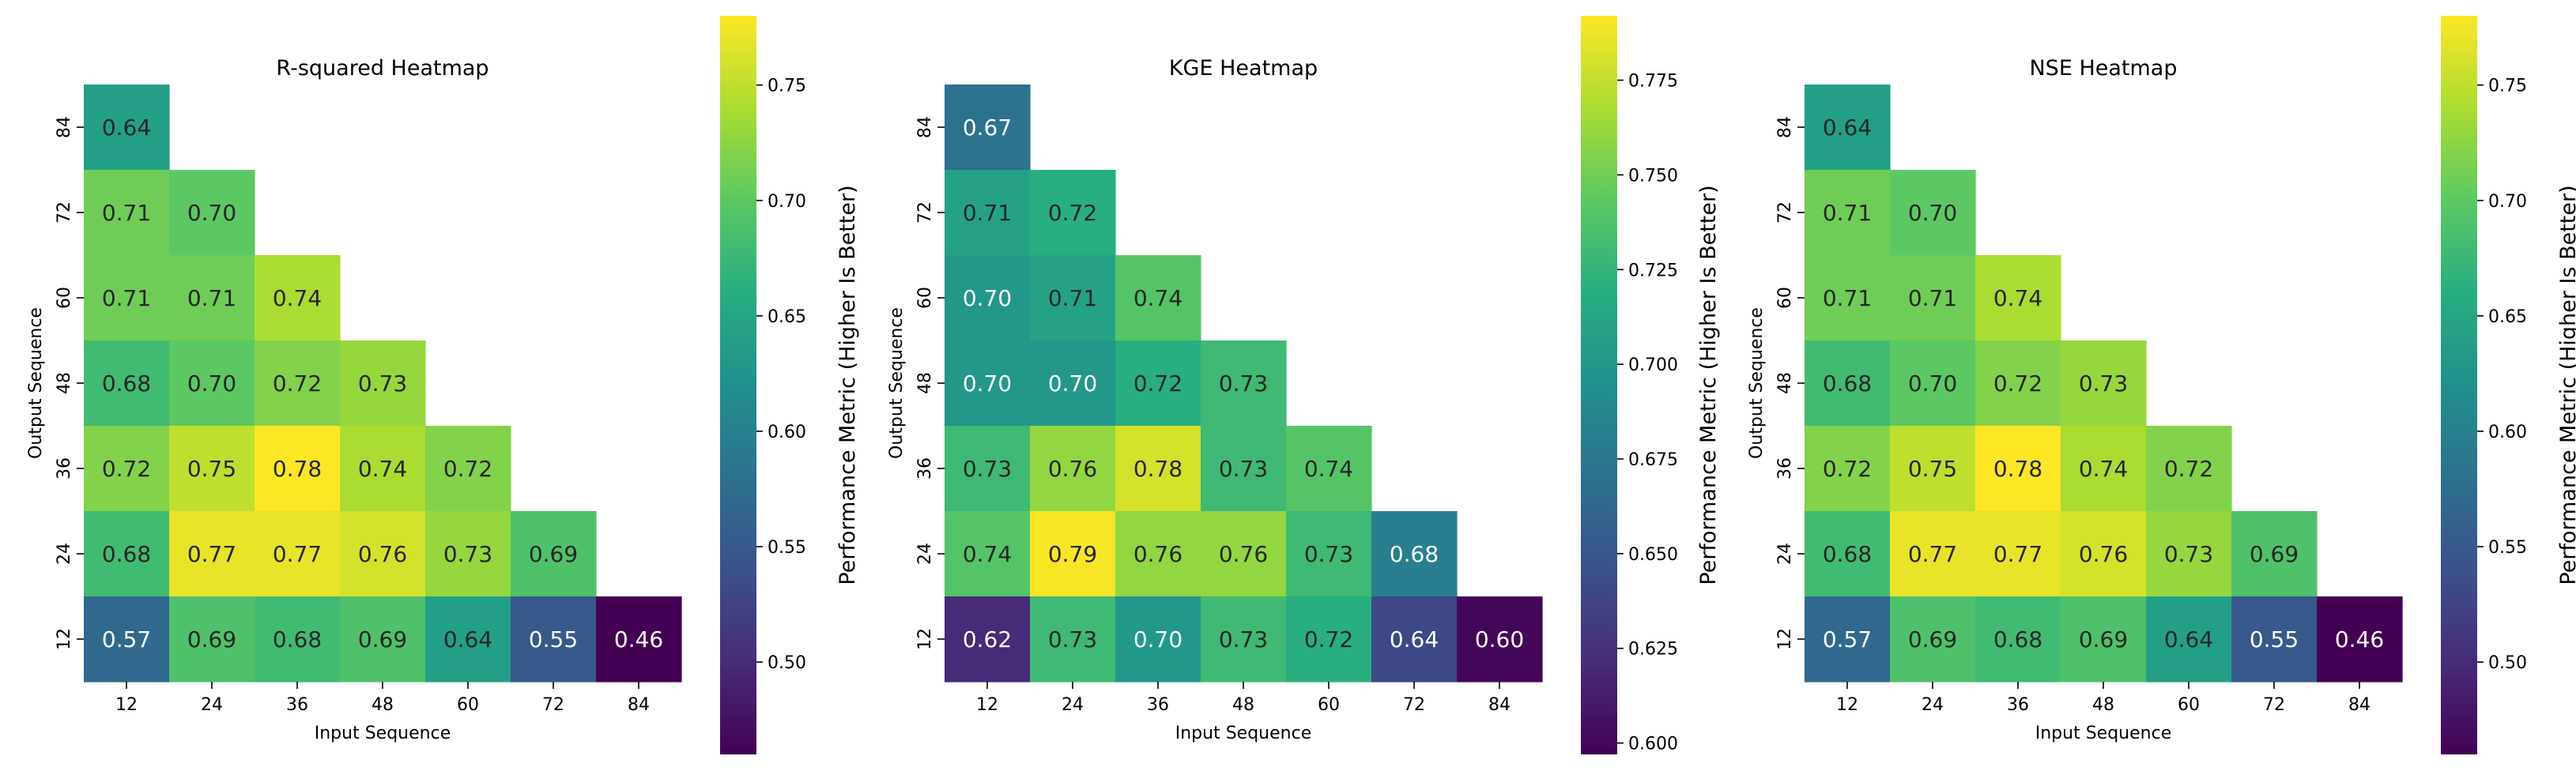 Image resolution: width=2576 pixels, height=771 pixels. I want to click on cell-value-label: 0.57, so click(1847, 639).